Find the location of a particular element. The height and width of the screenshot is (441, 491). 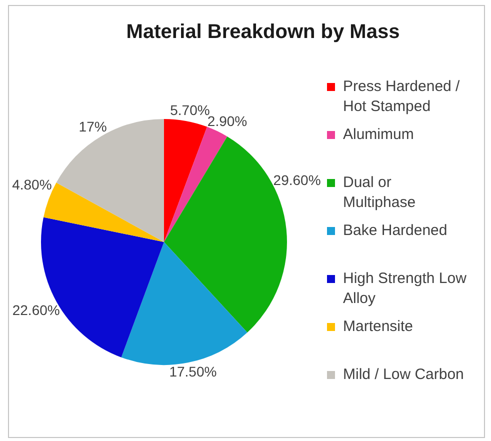

legend-label: Alumimum is located at coordinates (379, 135).